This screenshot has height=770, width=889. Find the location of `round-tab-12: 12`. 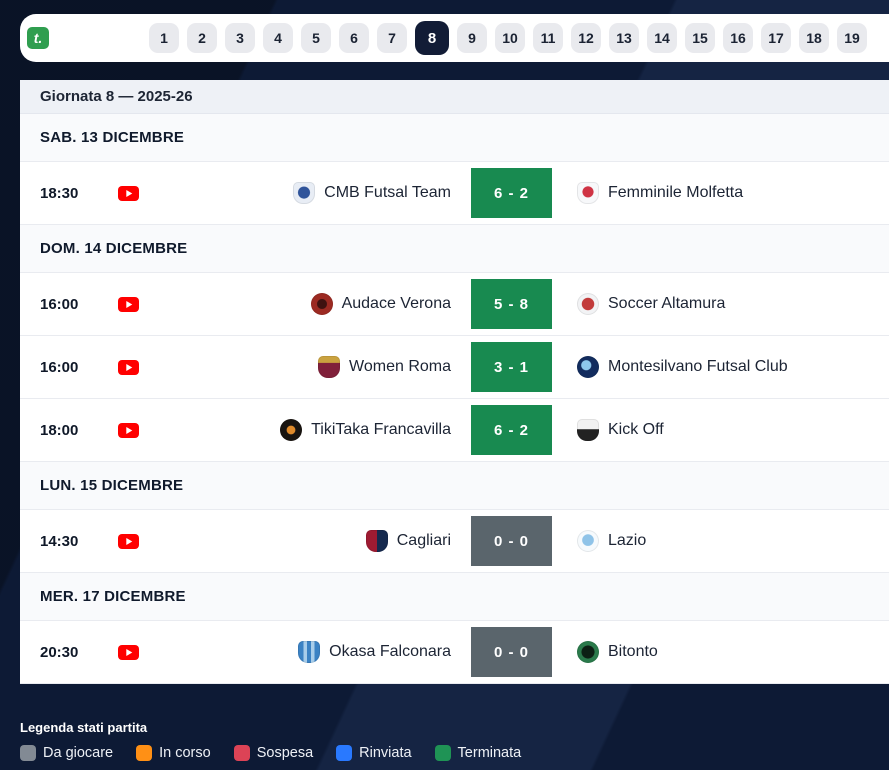

round-tab-12: 12 is located at coordinates (586, 38).